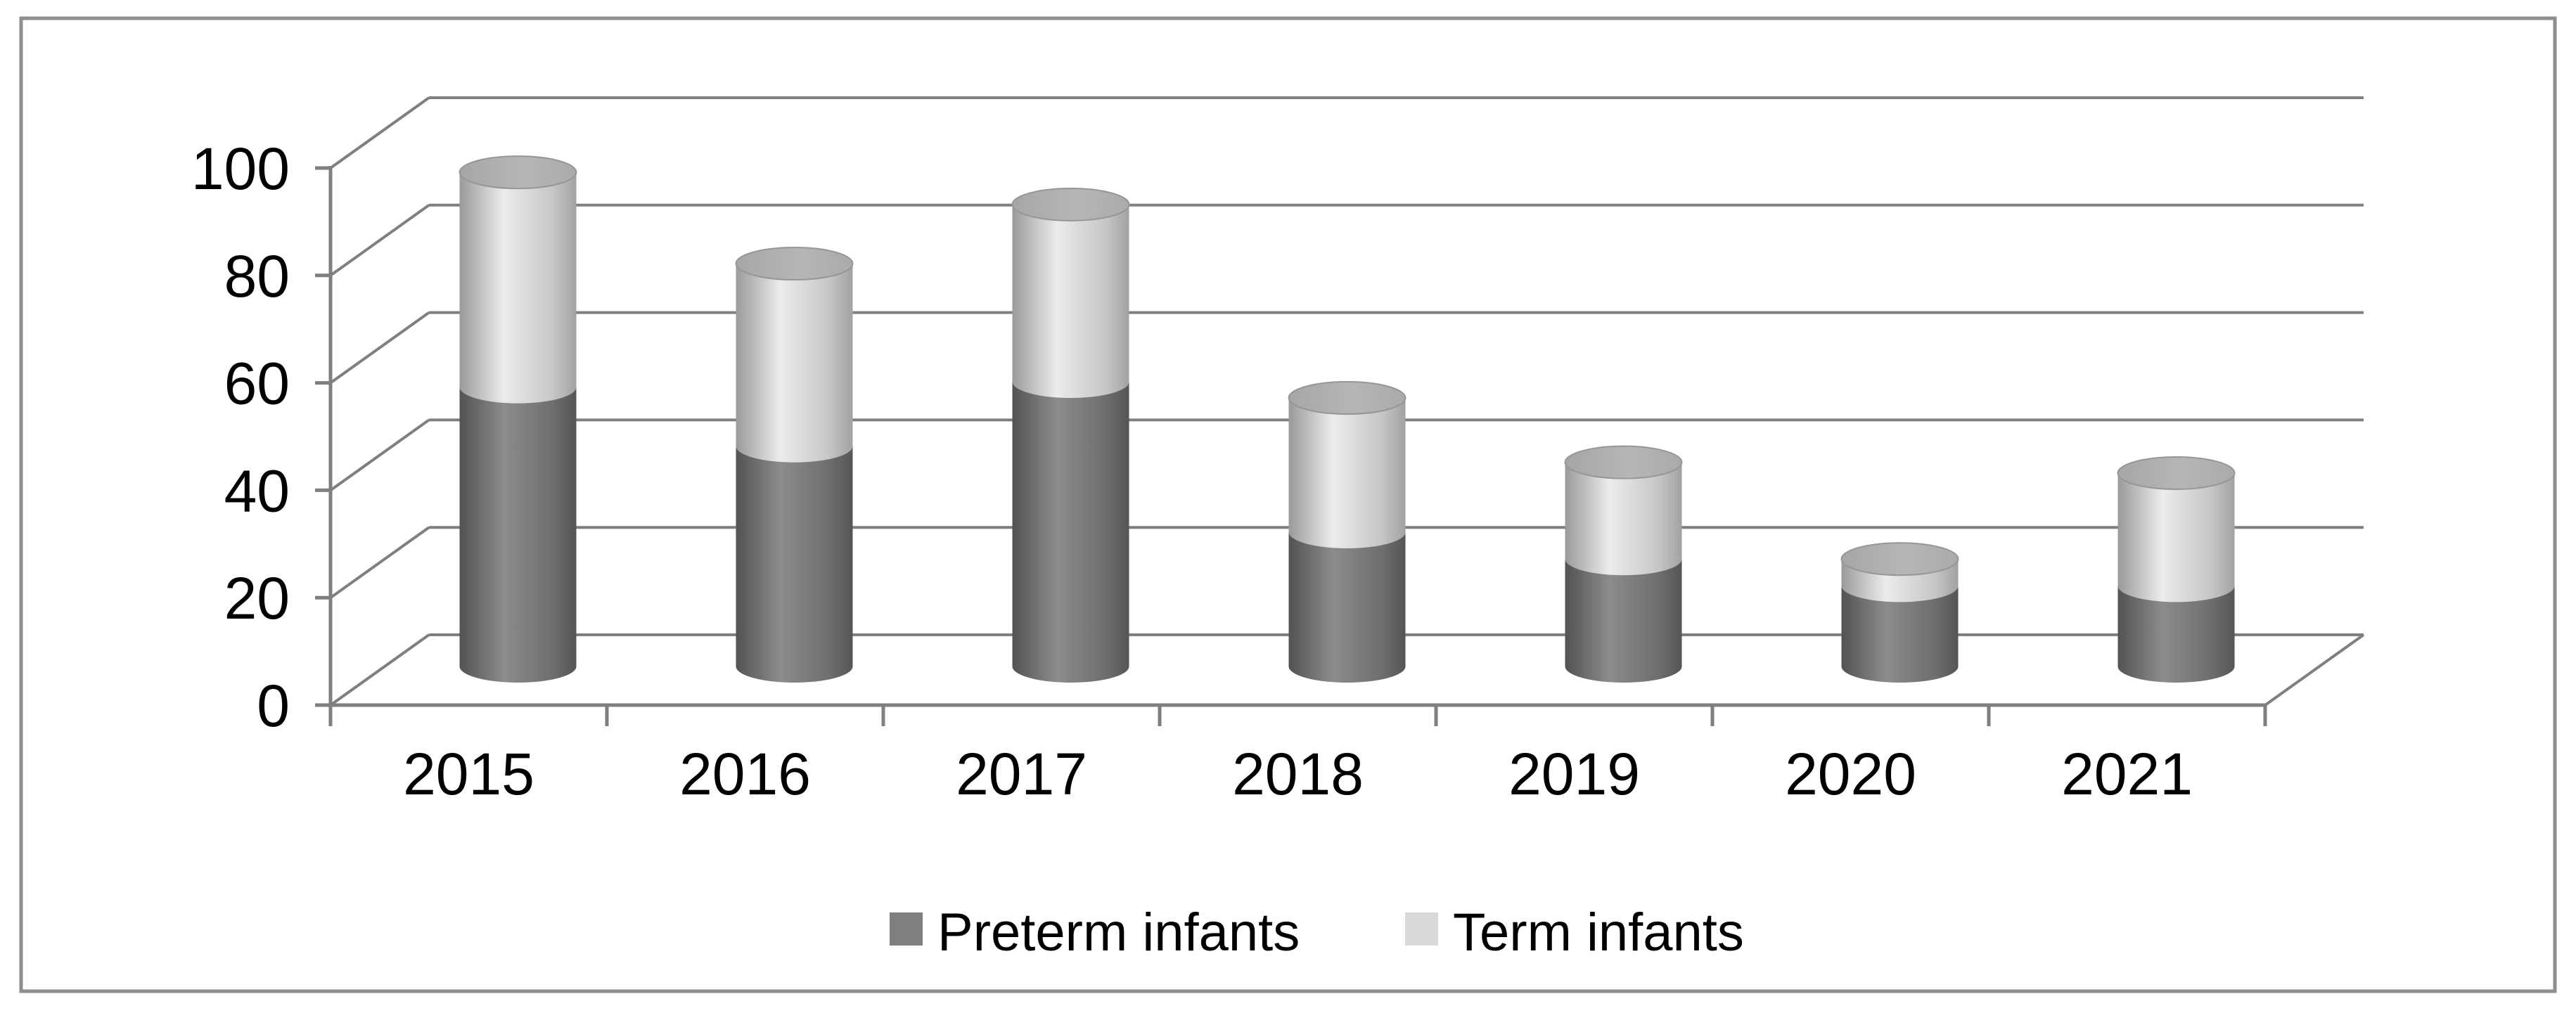 Image resolution: width=2576 pixels, height=1013 pixels. Describe the element at coordinates (1347, 398) in the screenshot. I see `bar-2018-top-cap` at that location.